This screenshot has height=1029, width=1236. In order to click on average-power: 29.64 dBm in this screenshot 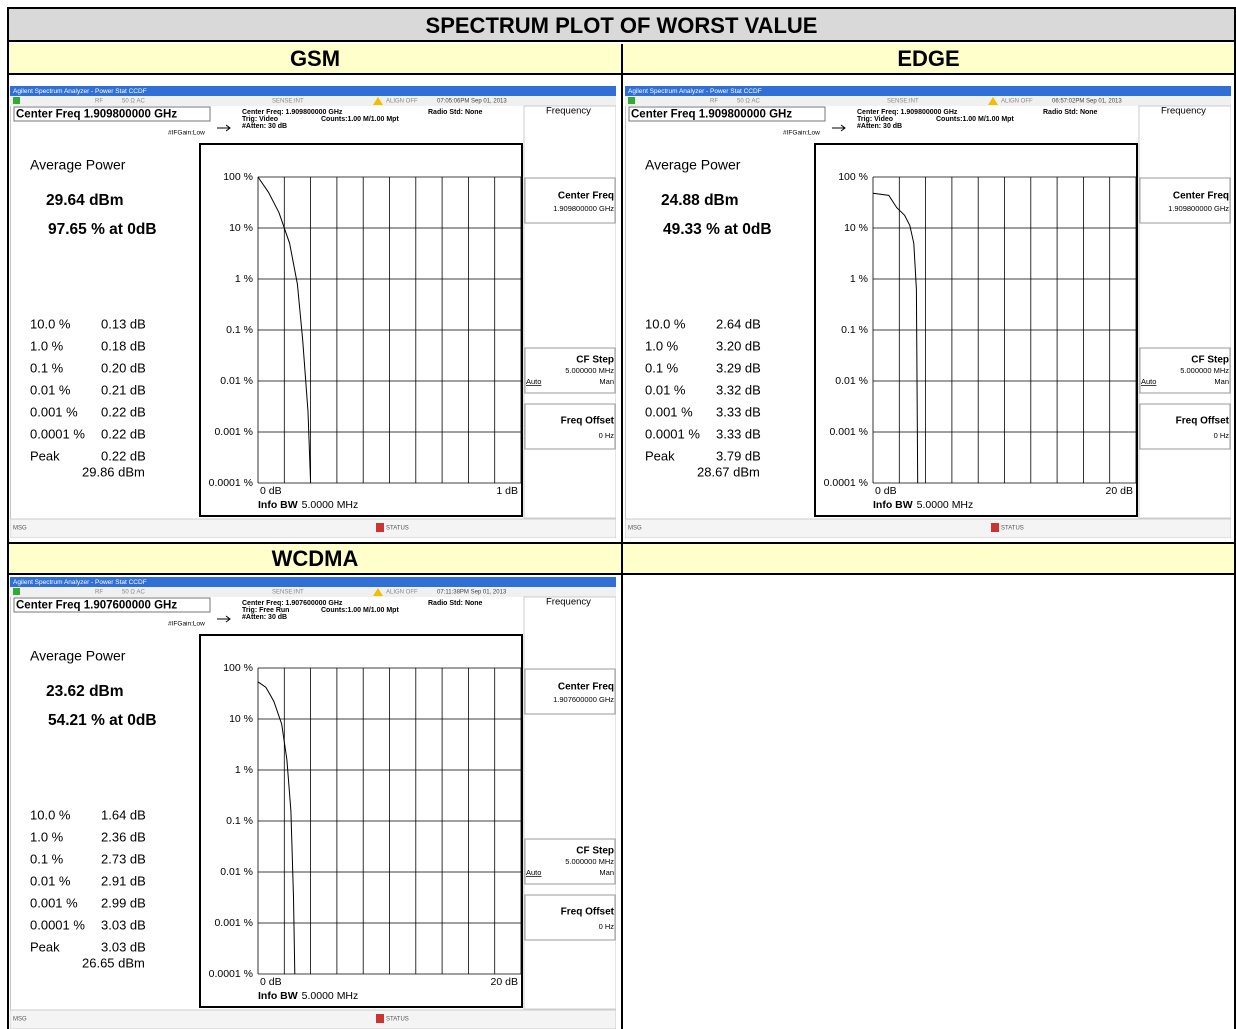, I will do `click(85, 200)`.